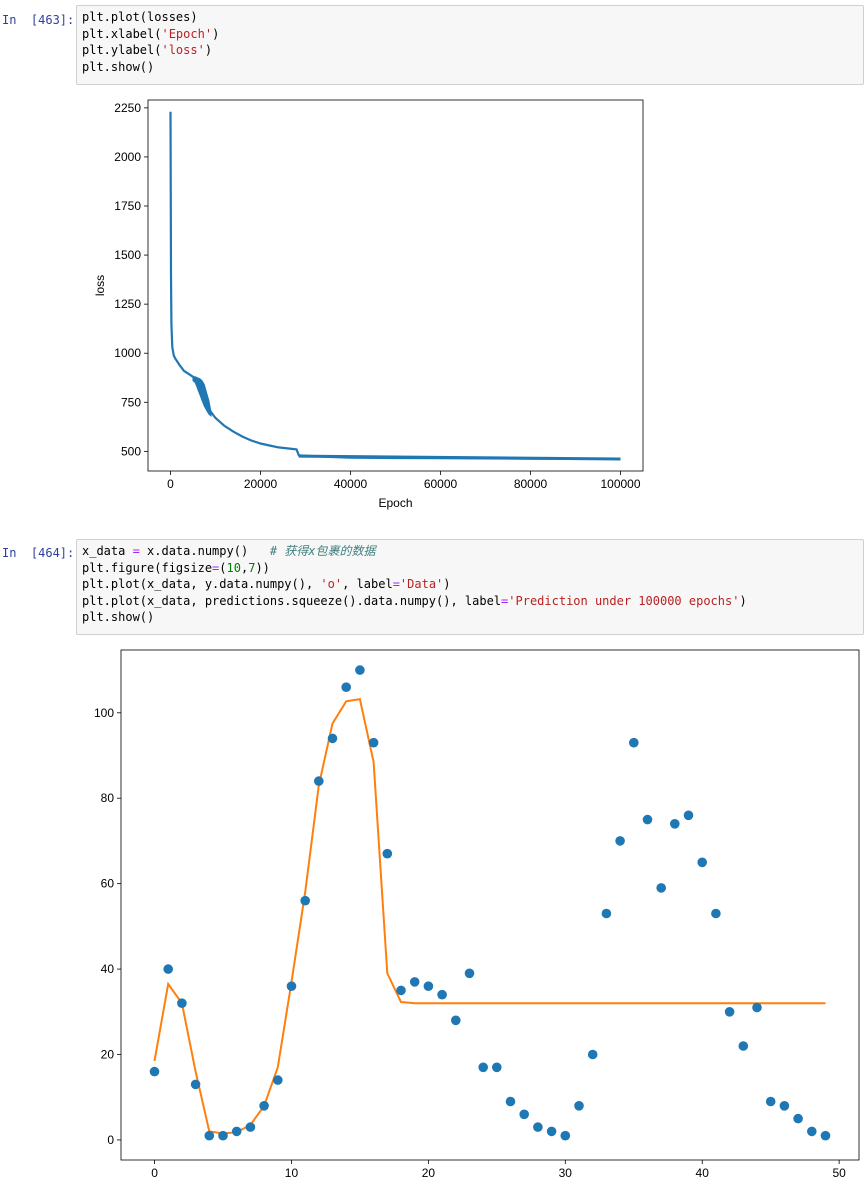 The width and height of the screenshot is (866, 1193). I want to click on code-token: 10, so click(233, 567).